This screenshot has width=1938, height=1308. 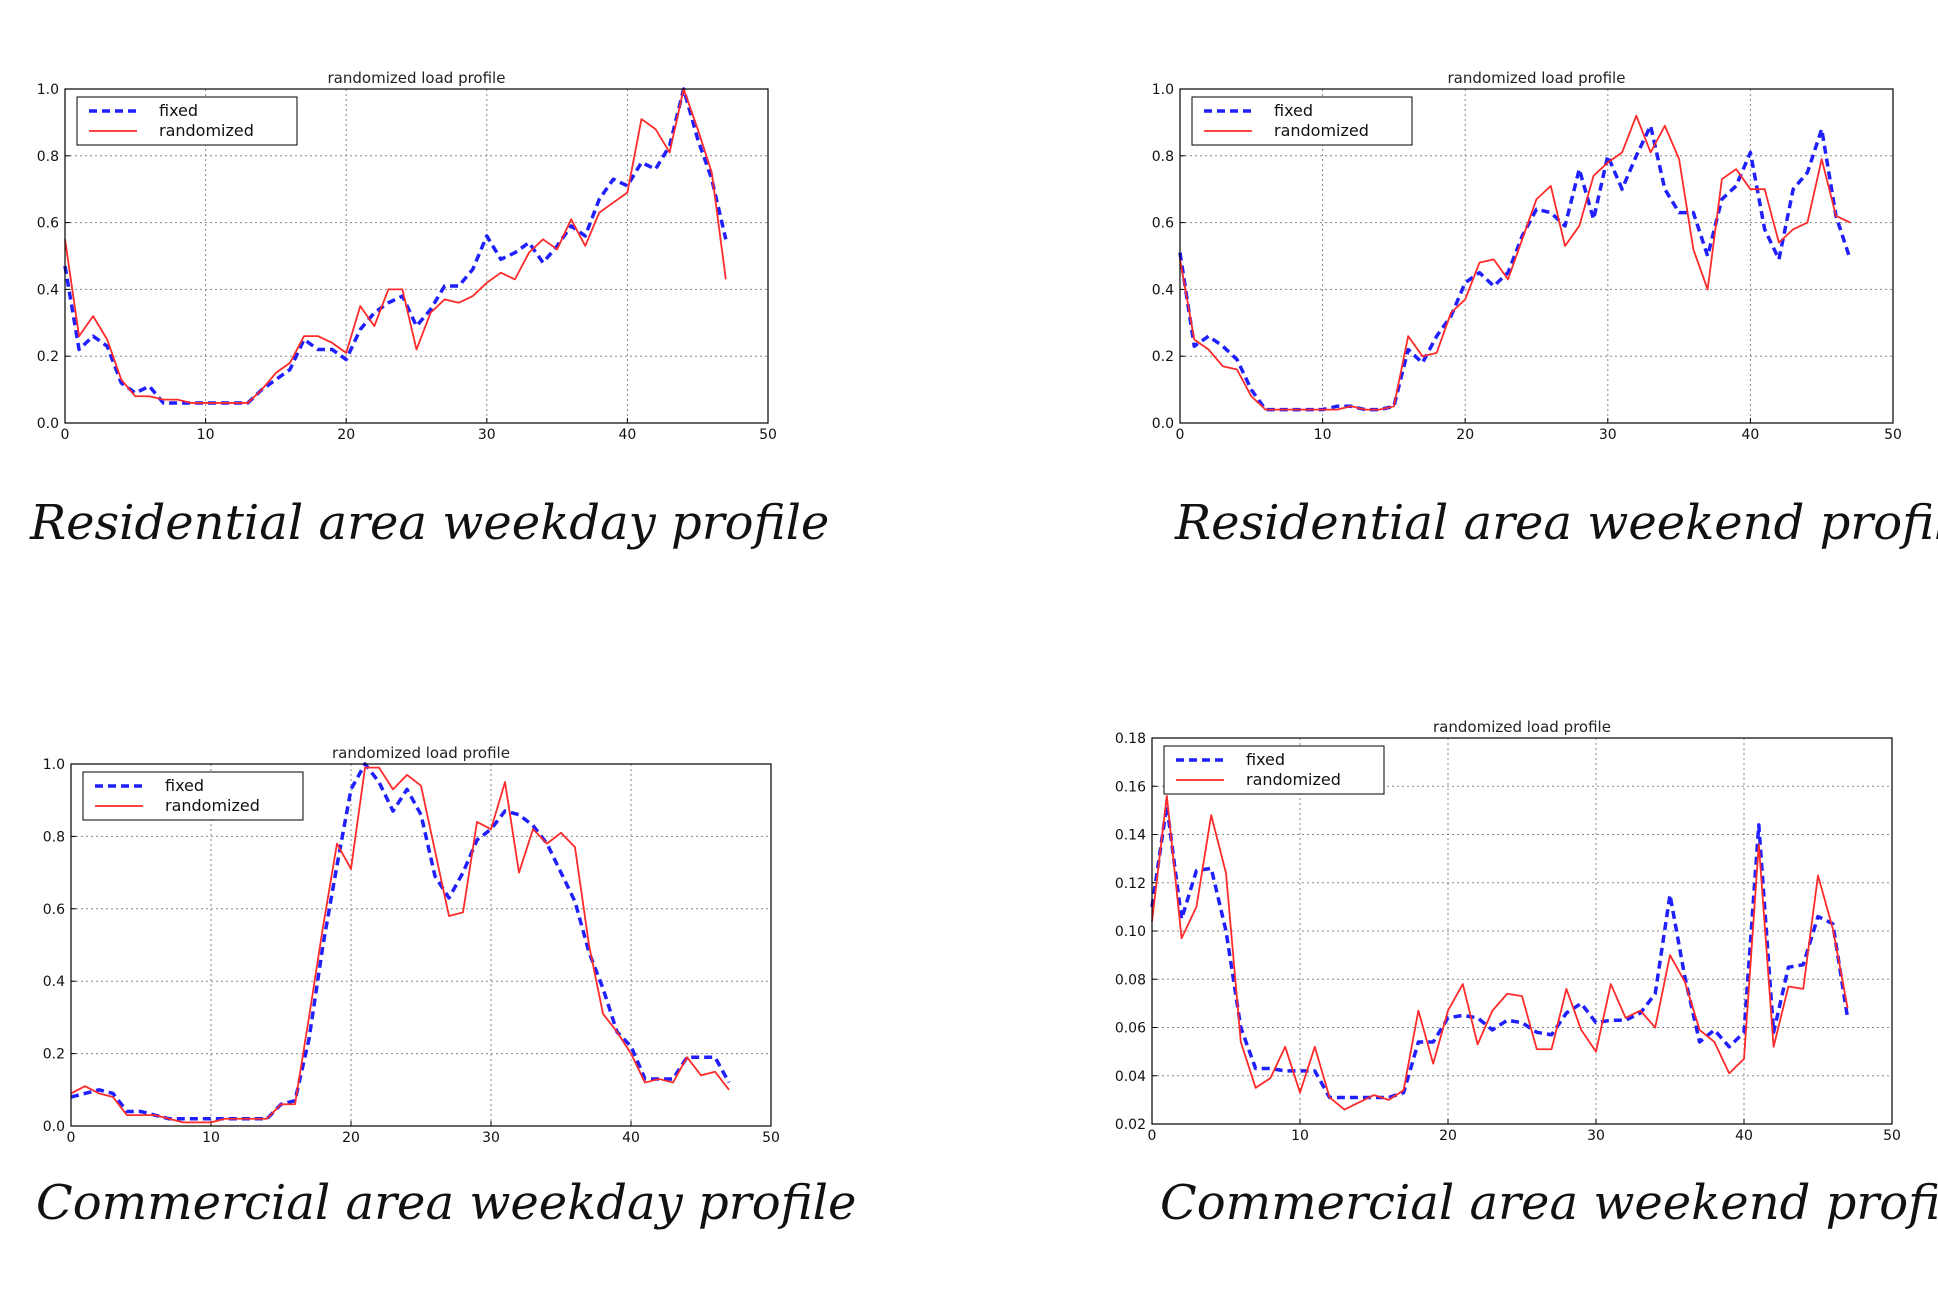 What do you see at coordinates (430, 523) in the screenshot?
I see `caption-residential-weekday: Residential area weekday profile` at bounding box center [430, 523].